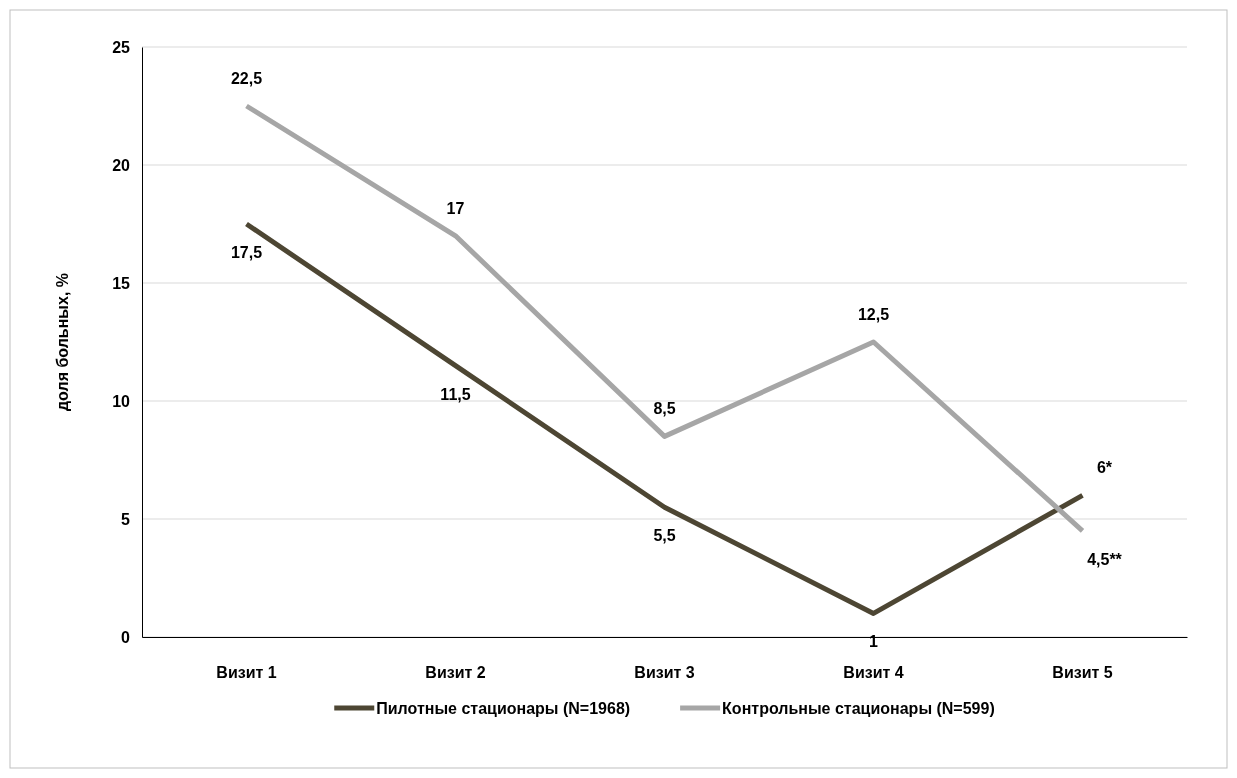 The image size is (1237, 778). I want to click on data-label: 17, so click(455, 208).